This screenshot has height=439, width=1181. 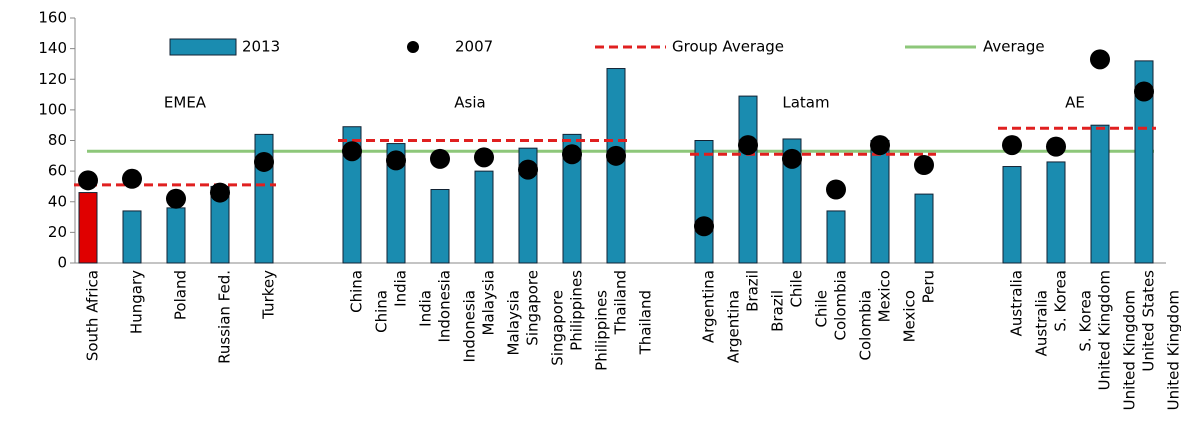 What do you see at coordinates (445, 306) in the screenshot?
I see `x-tick-label: Indonesia` at bounding box center [445, 306].